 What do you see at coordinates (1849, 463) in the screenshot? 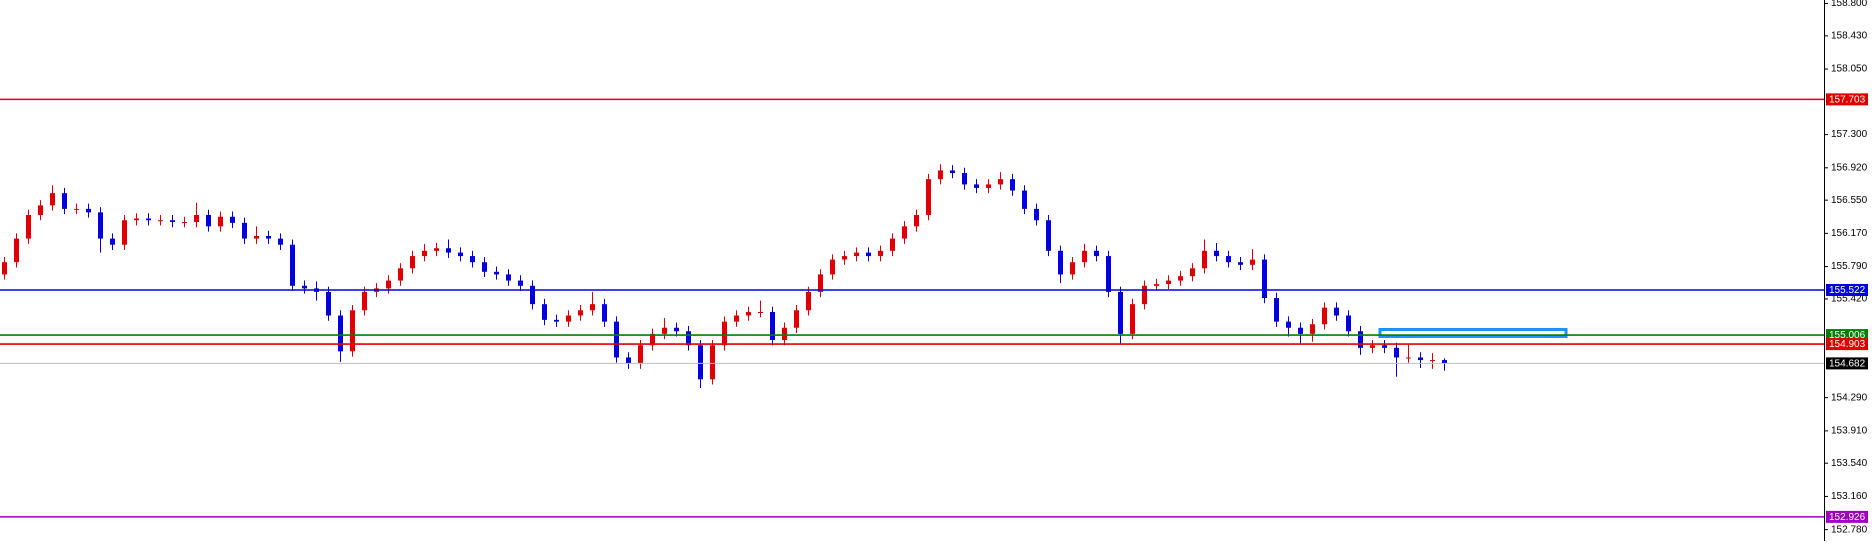
I see `y-tick-label: 153.540` at bounding box center [1849, 463].